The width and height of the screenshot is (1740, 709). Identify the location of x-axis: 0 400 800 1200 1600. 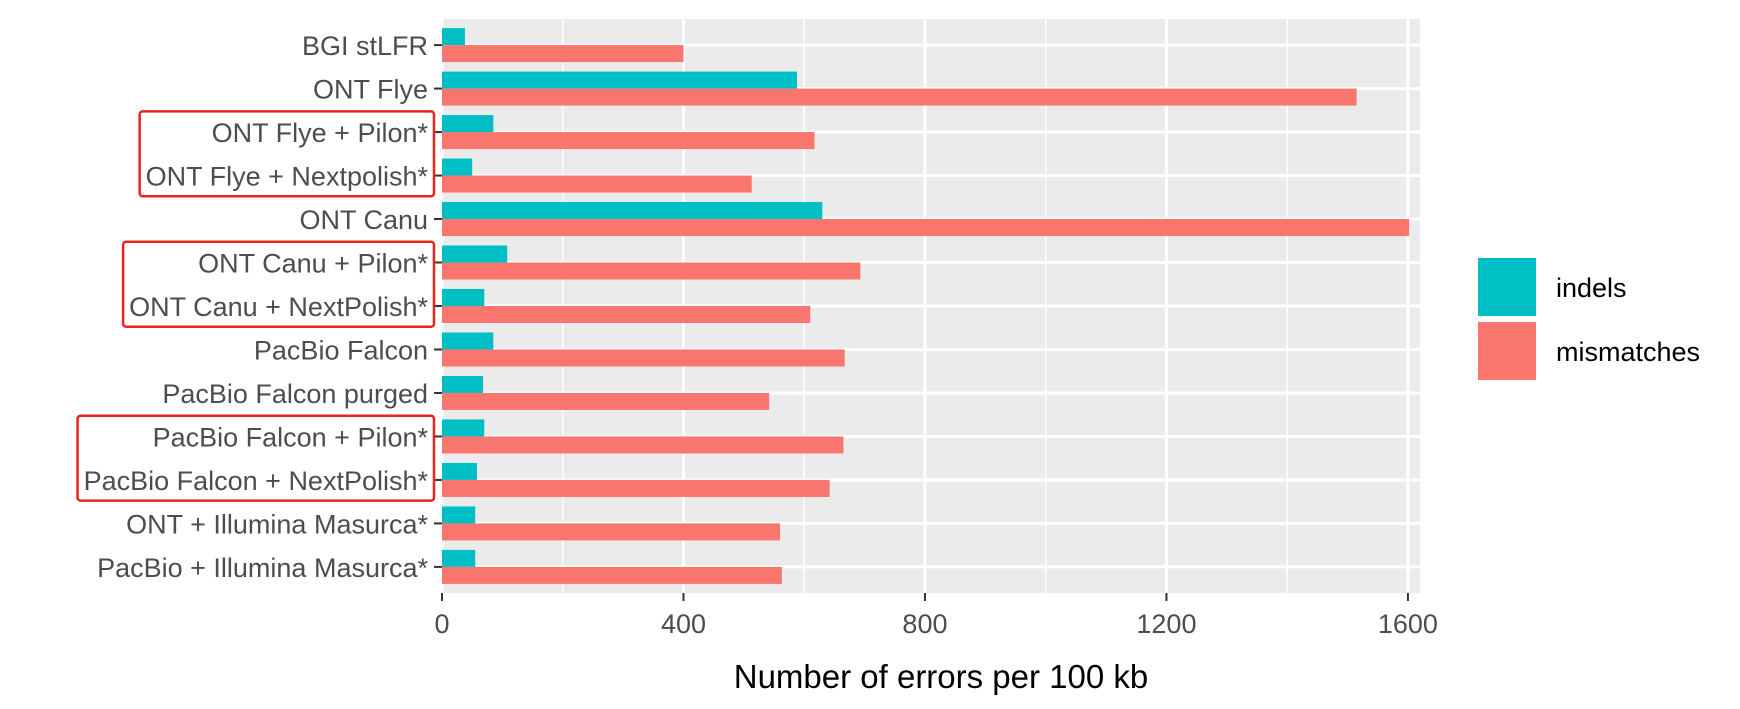
(936, 616).